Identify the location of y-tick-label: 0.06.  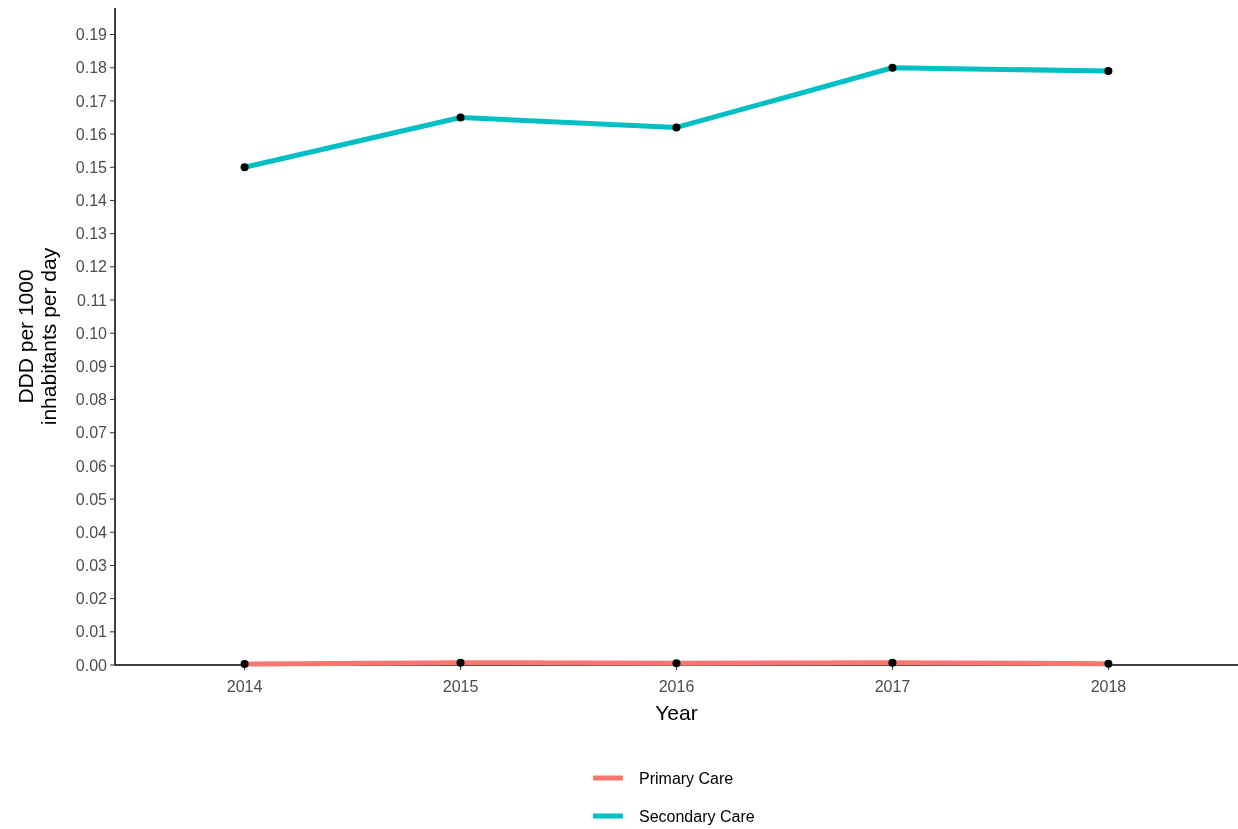
(91, 466).